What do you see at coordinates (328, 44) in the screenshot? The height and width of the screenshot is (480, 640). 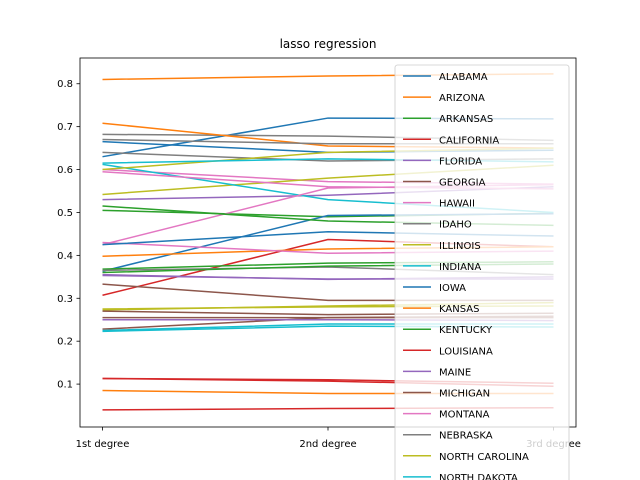 I see `chart-title: lasso regression` at bounding box center [328, 44].